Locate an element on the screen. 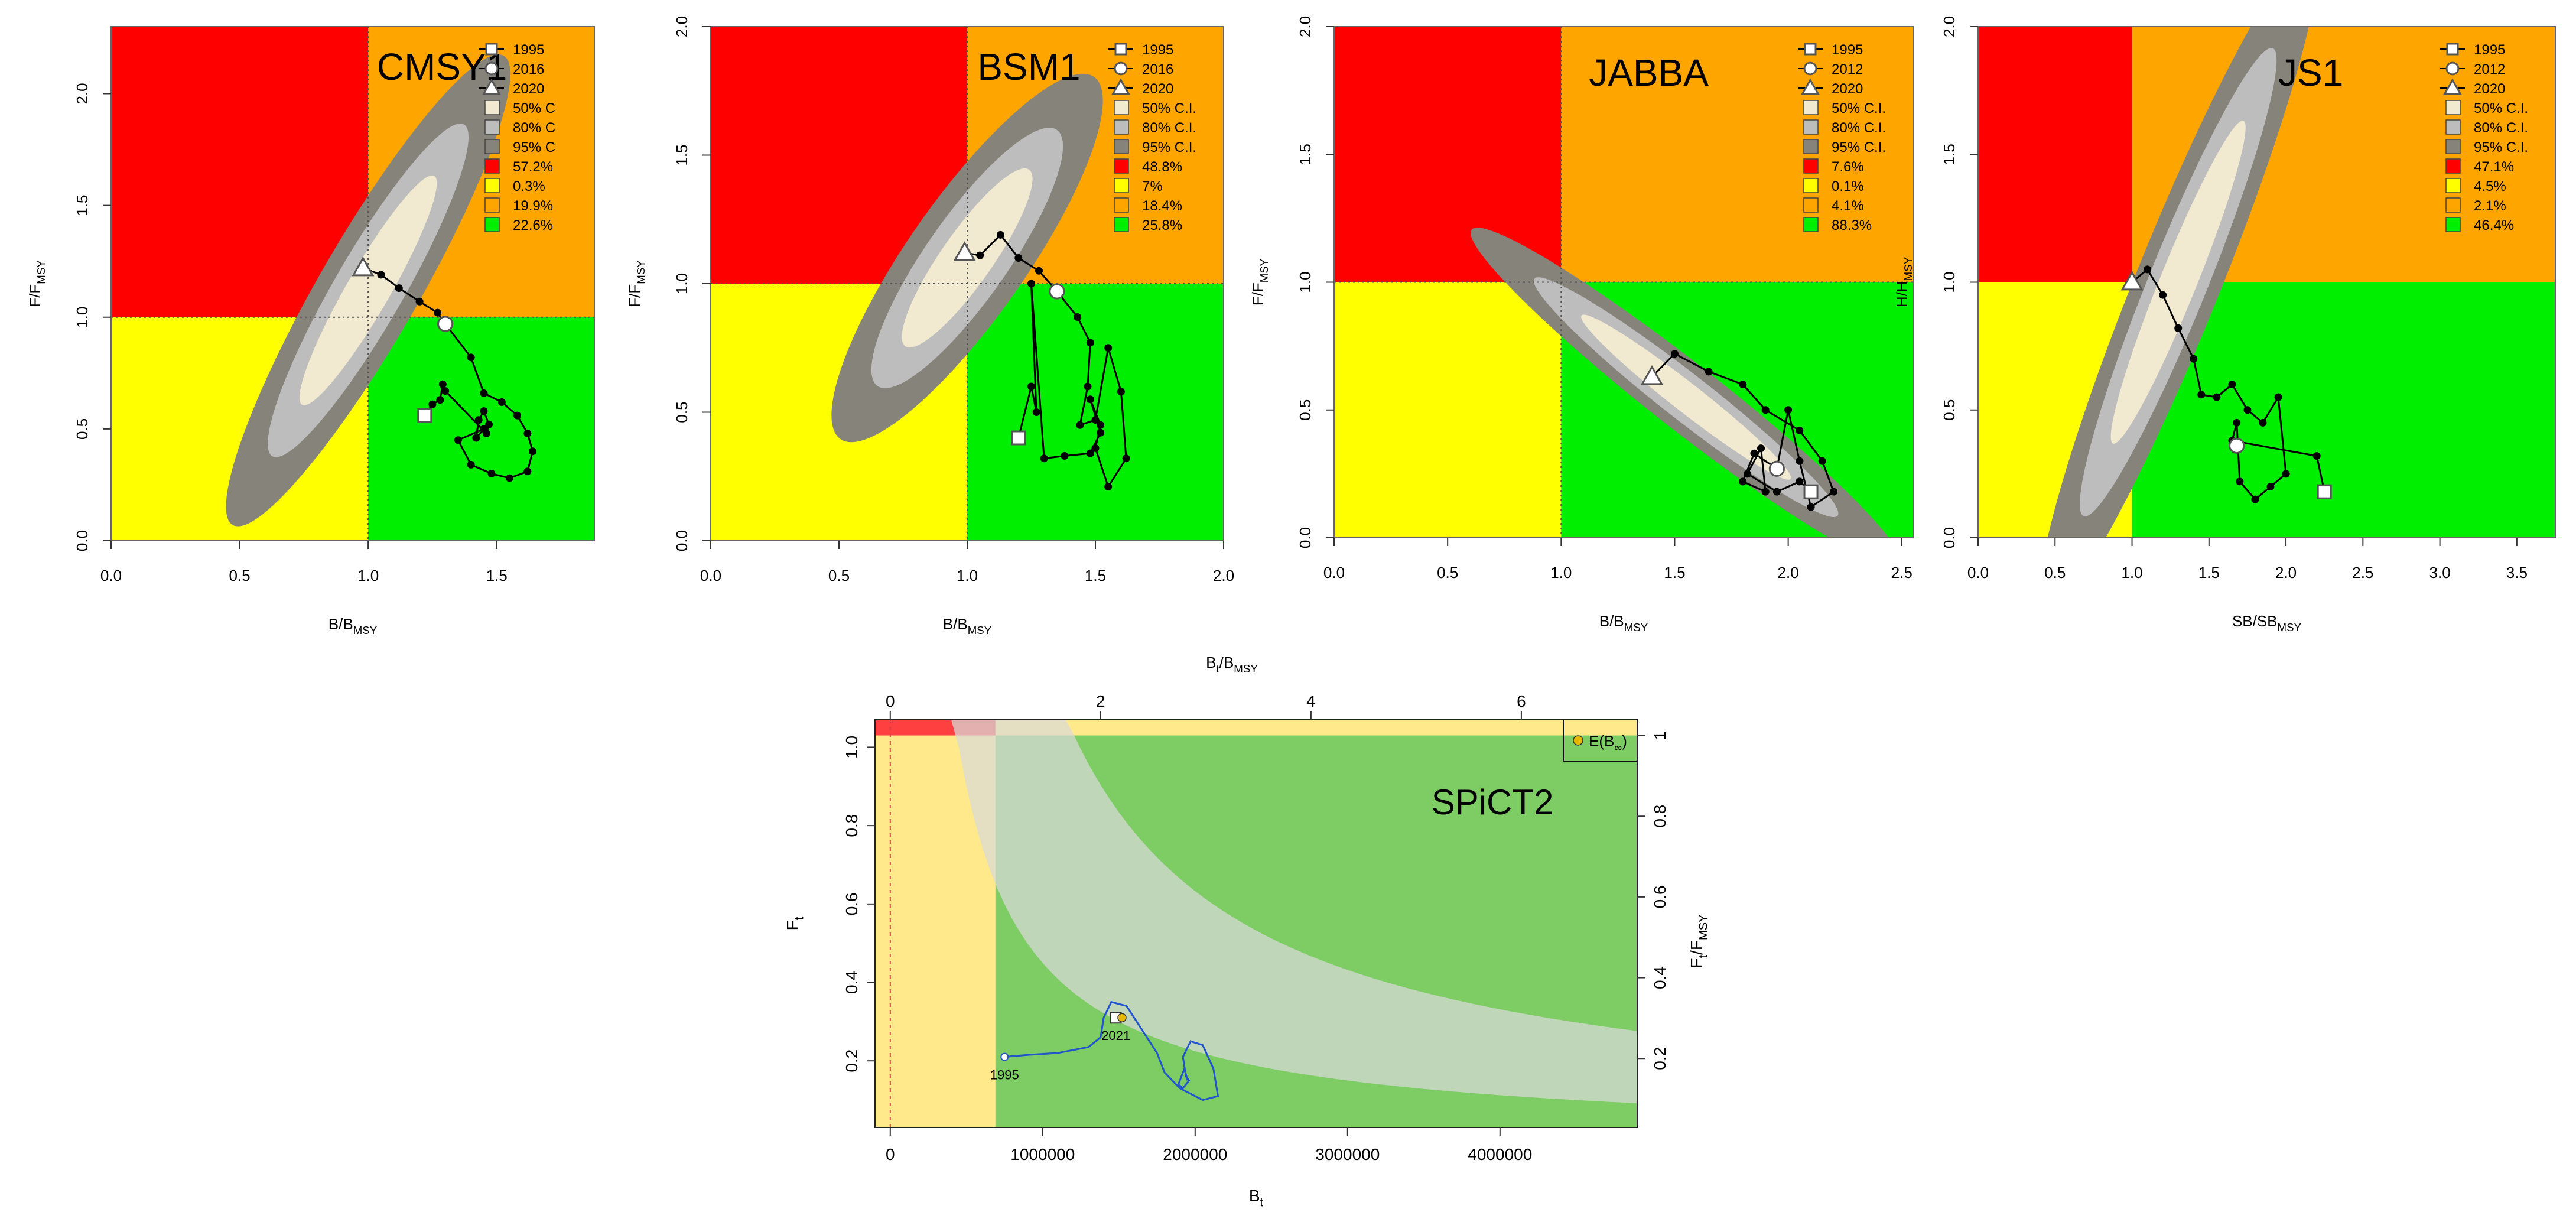 The image size is (2576, 1225). legend-label: 57.2% is located at coordinates (533, 167).